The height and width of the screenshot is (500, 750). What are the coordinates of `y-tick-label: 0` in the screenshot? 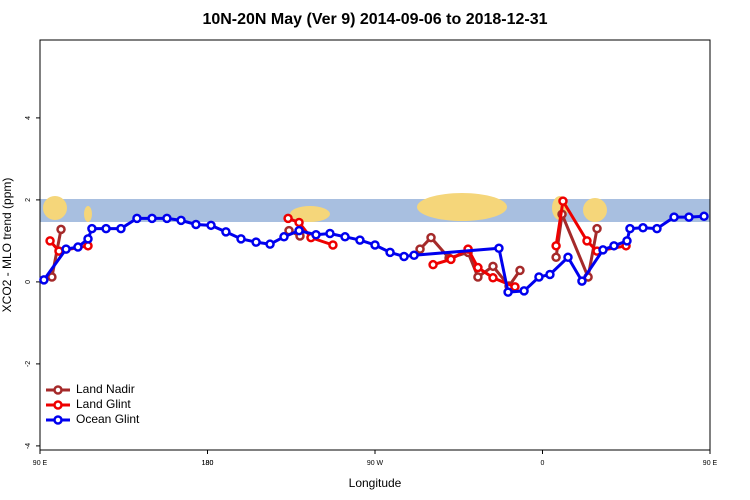 It's located at (28, 282).